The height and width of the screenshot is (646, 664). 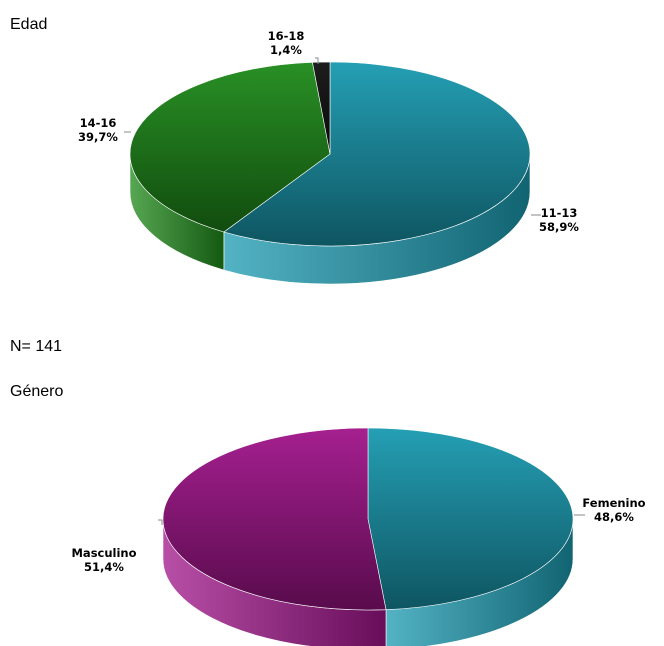 I want to click on pie-slice-femenino, so click(x=470, y=518).